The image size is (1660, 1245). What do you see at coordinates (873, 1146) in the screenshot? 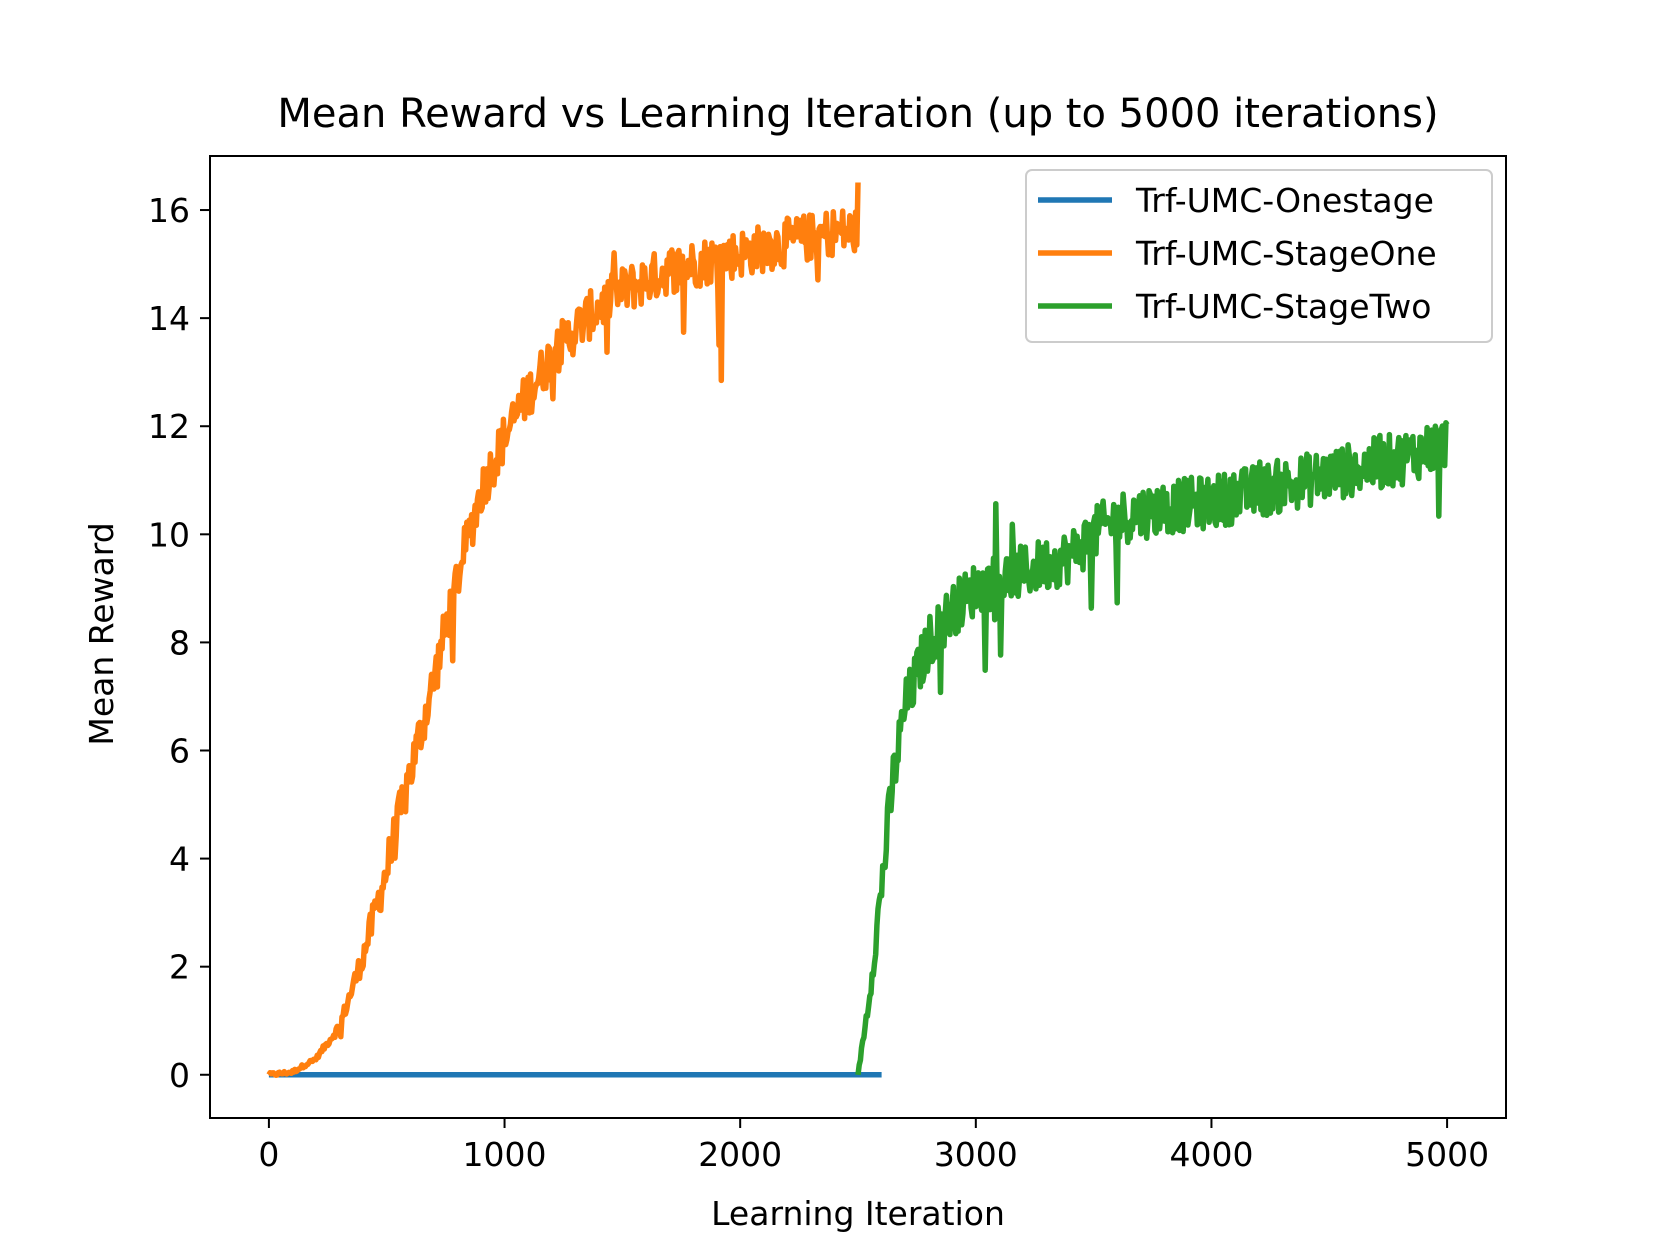
I see `x-axis: 0 1000 2000 3000 4000 5000` at bounding box center [873, 1146].